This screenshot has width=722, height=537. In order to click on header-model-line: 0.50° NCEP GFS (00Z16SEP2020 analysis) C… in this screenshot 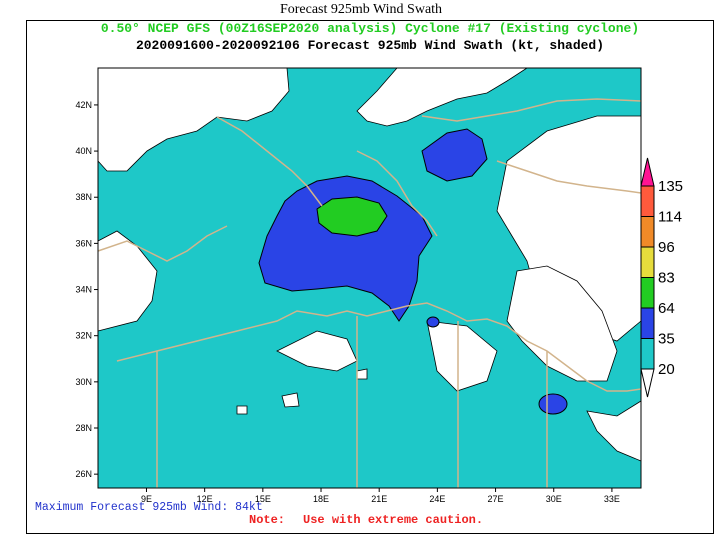, I will do `click(370, 28)`.